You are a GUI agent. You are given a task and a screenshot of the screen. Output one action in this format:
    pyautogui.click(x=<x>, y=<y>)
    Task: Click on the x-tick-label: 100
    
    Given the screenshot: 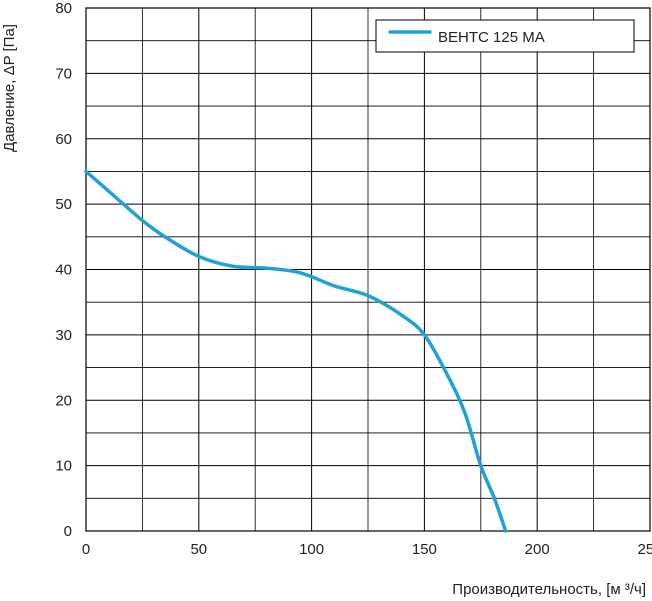 What is the action you would take?
    pyautogui.click(x=311, y=549)
    